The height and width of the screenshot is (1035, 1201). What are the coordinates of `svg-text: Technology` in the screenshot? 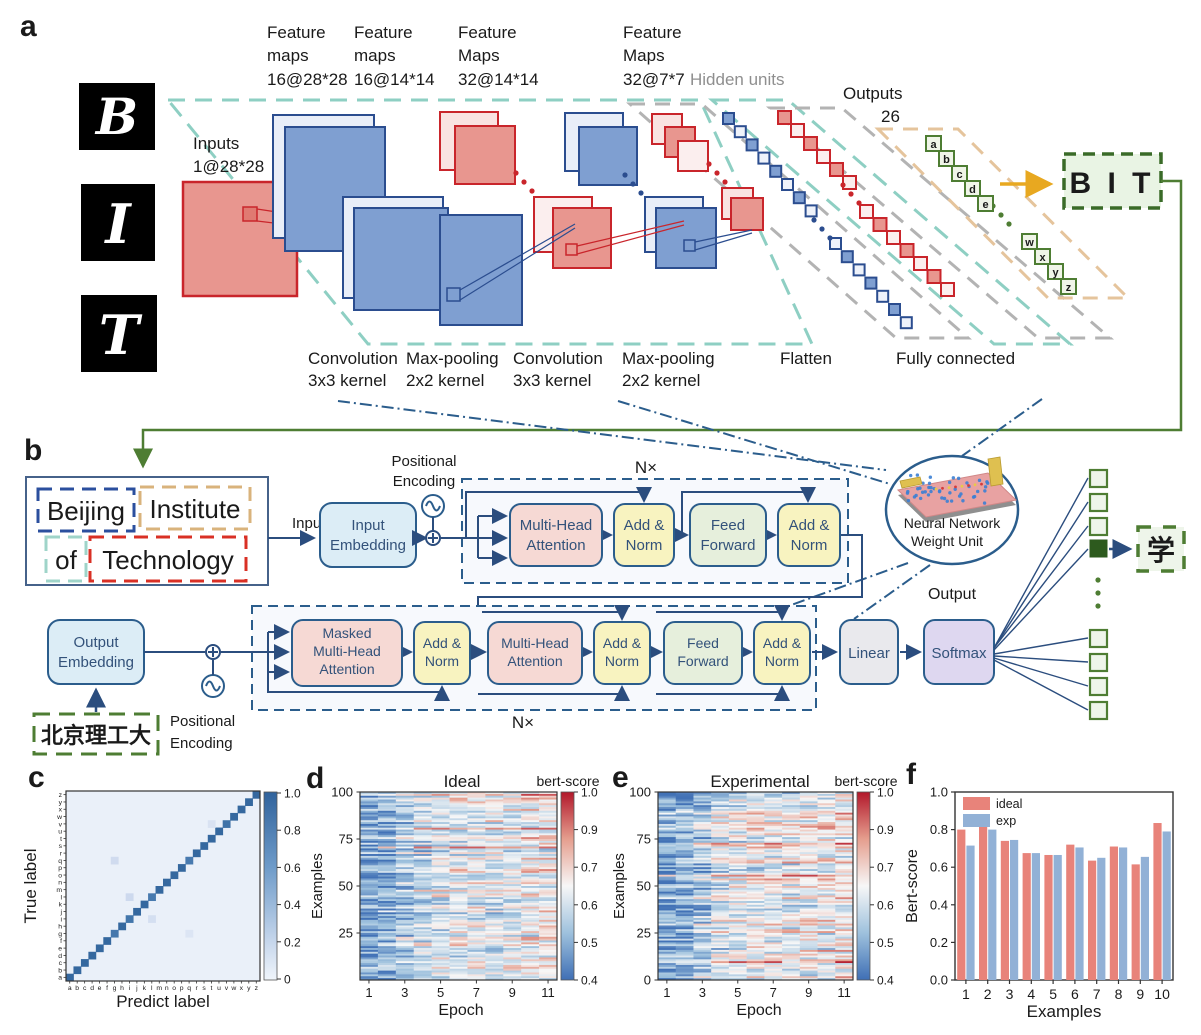 It's located at (168, 560).